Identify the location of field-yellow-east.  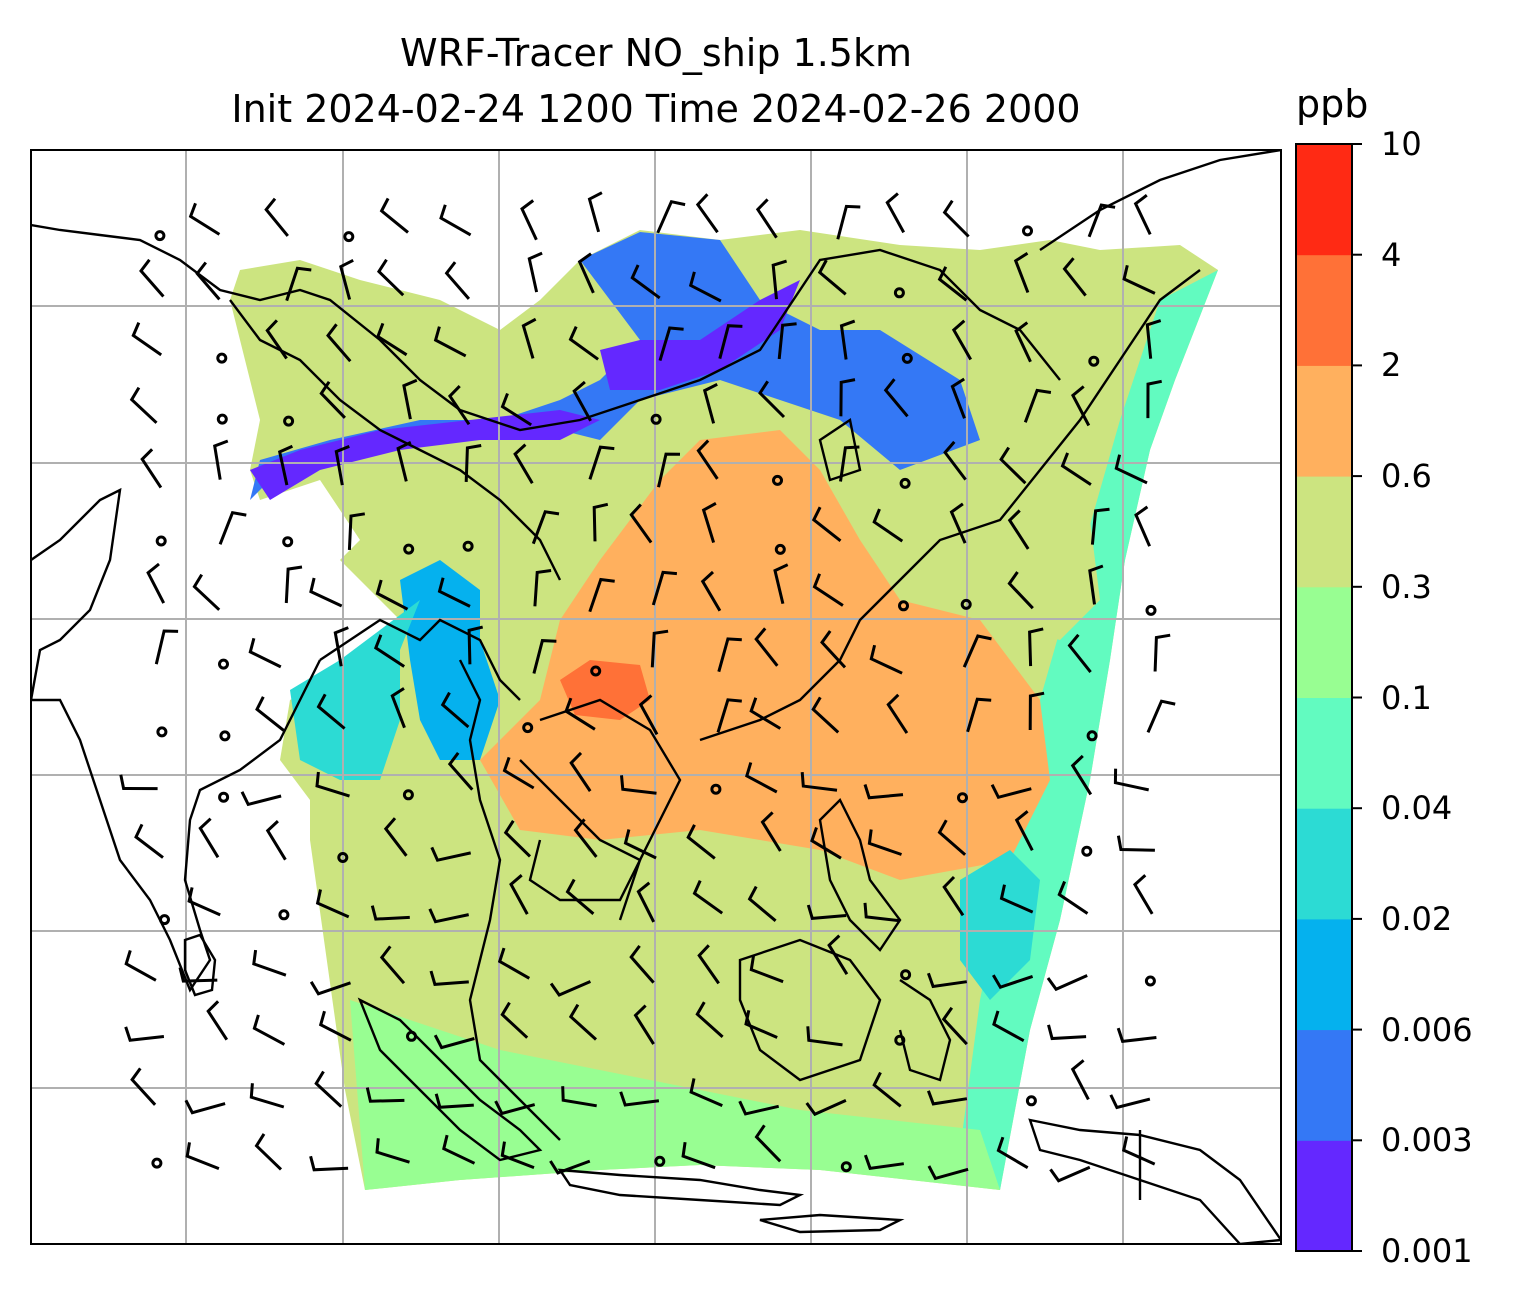
(990, 545).